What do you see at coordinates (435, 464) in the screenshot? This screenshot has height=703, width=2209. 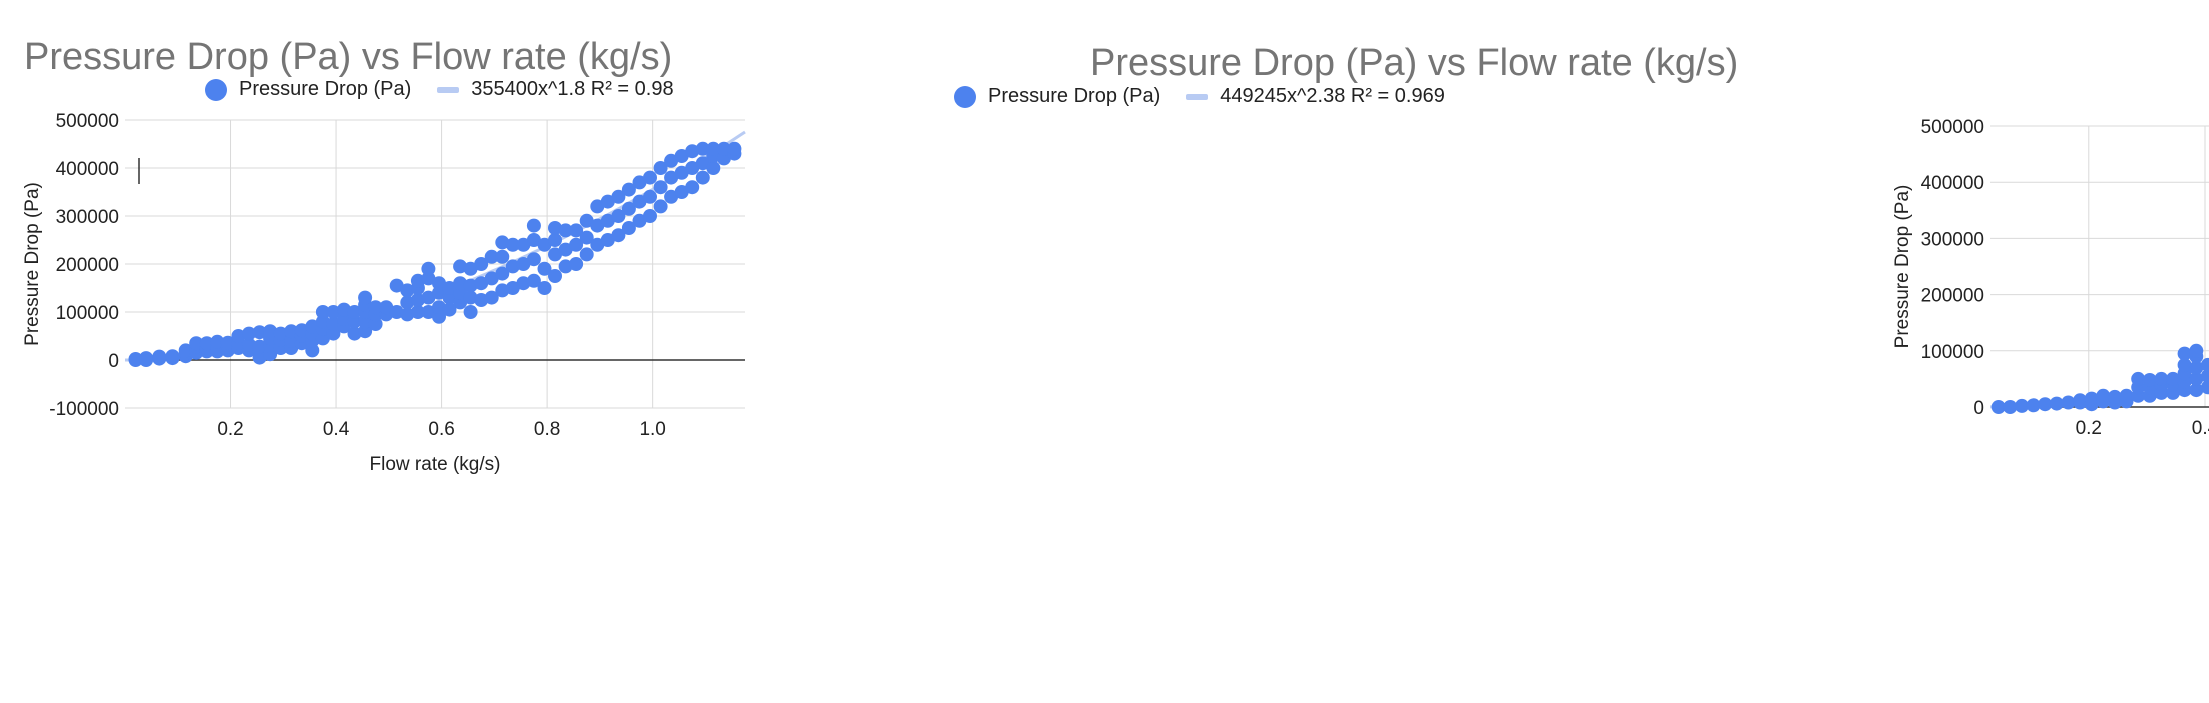 I see `x-axis-label: Flow rate (kg/s)` at bounding box center [435, 464].